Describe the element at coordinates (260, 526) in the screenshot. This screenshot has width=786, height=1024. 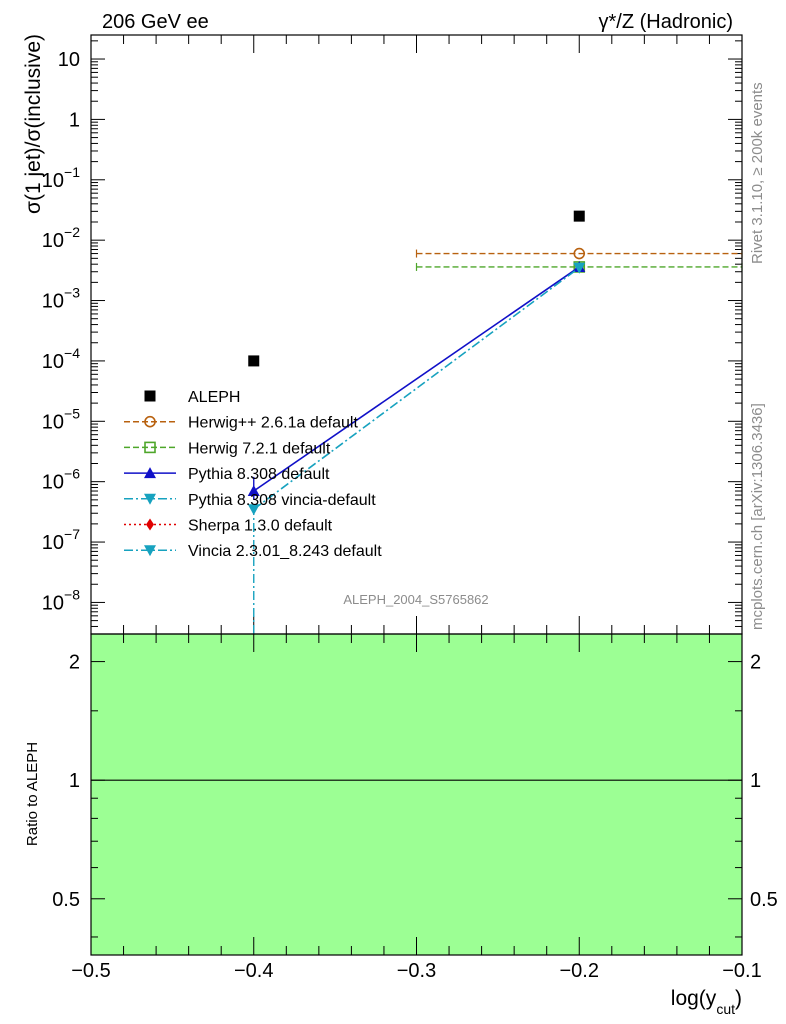
I see `legend-label: Sherpa 1.3.0 default` at that location.